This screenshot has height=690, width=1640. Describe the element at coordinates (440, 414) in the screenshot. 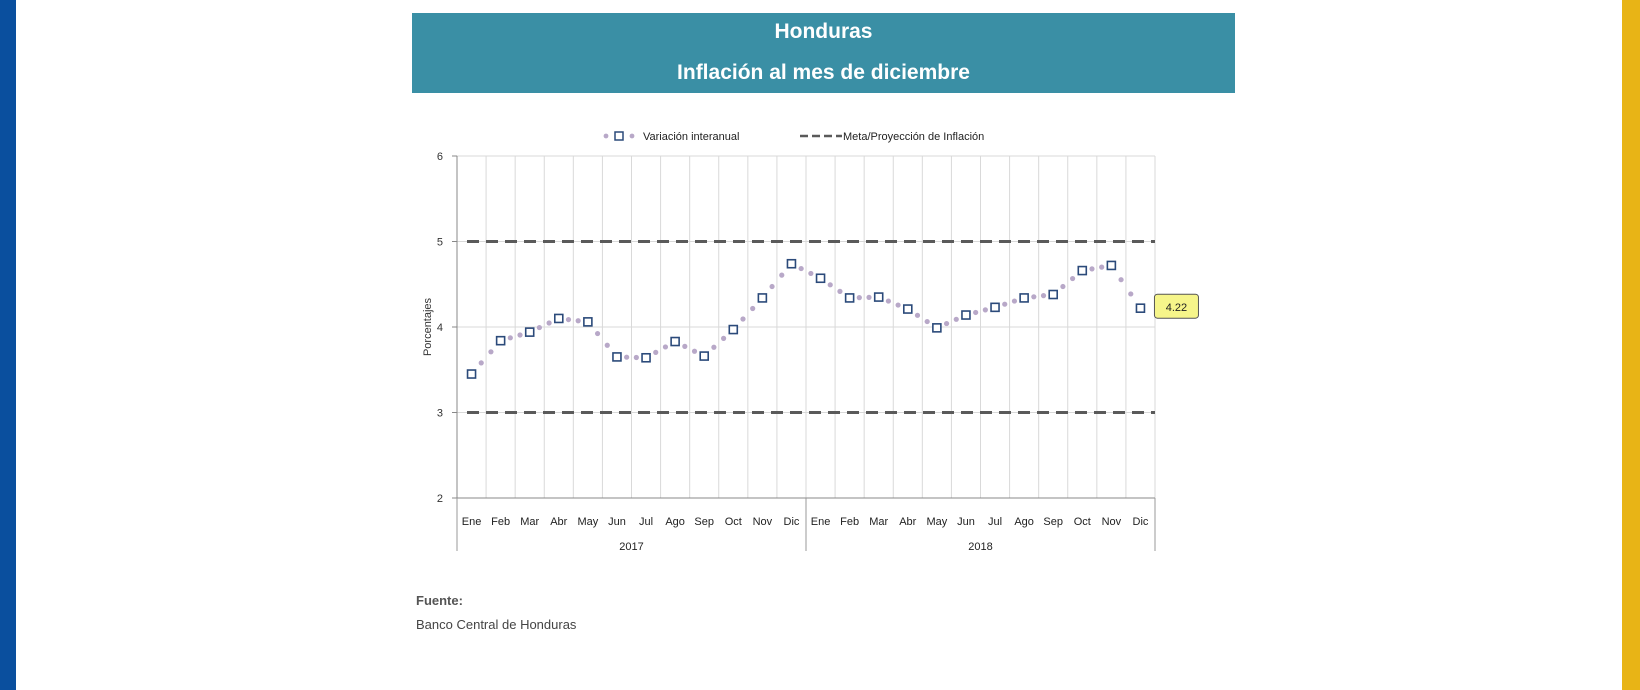

I see `y-tick-label: 3` at that location.